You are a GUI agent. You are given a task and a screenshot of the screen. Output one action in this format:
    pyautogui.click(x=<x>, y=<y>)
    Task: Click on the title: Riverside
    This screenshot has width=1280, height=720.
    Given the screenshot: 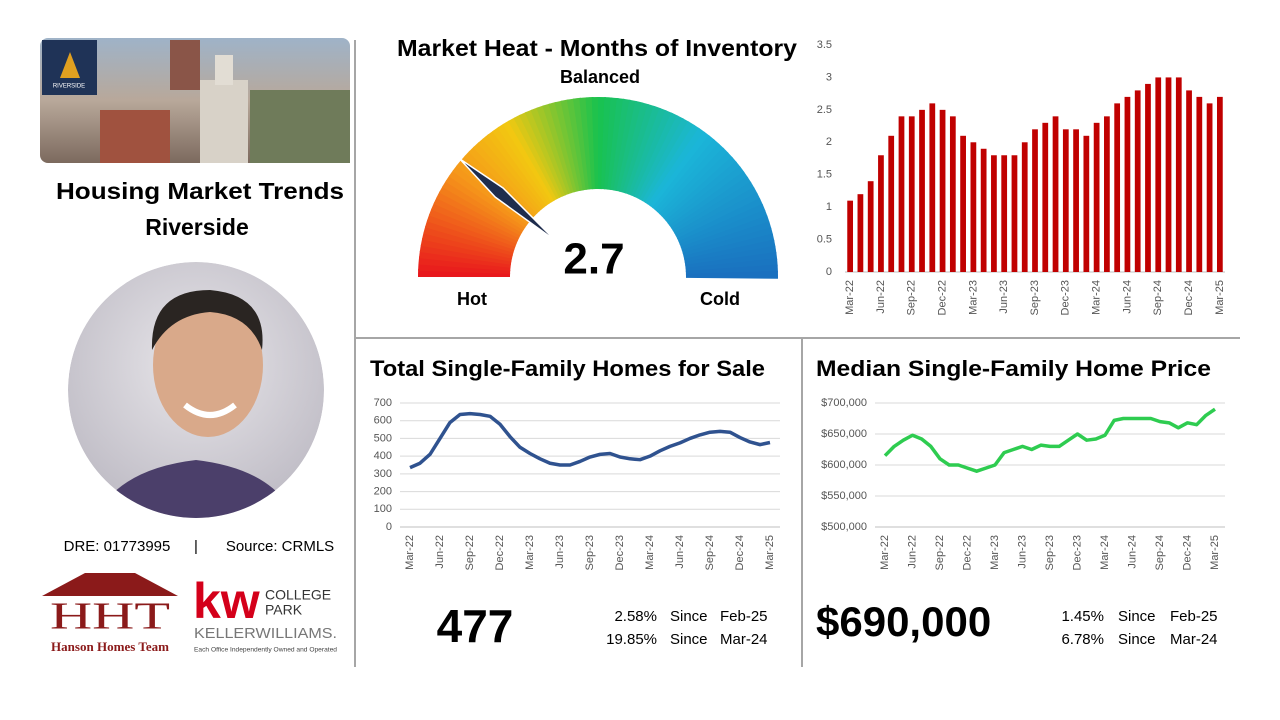 What is the action you would take?
    pyautogui.click(x=197, y=227)
    